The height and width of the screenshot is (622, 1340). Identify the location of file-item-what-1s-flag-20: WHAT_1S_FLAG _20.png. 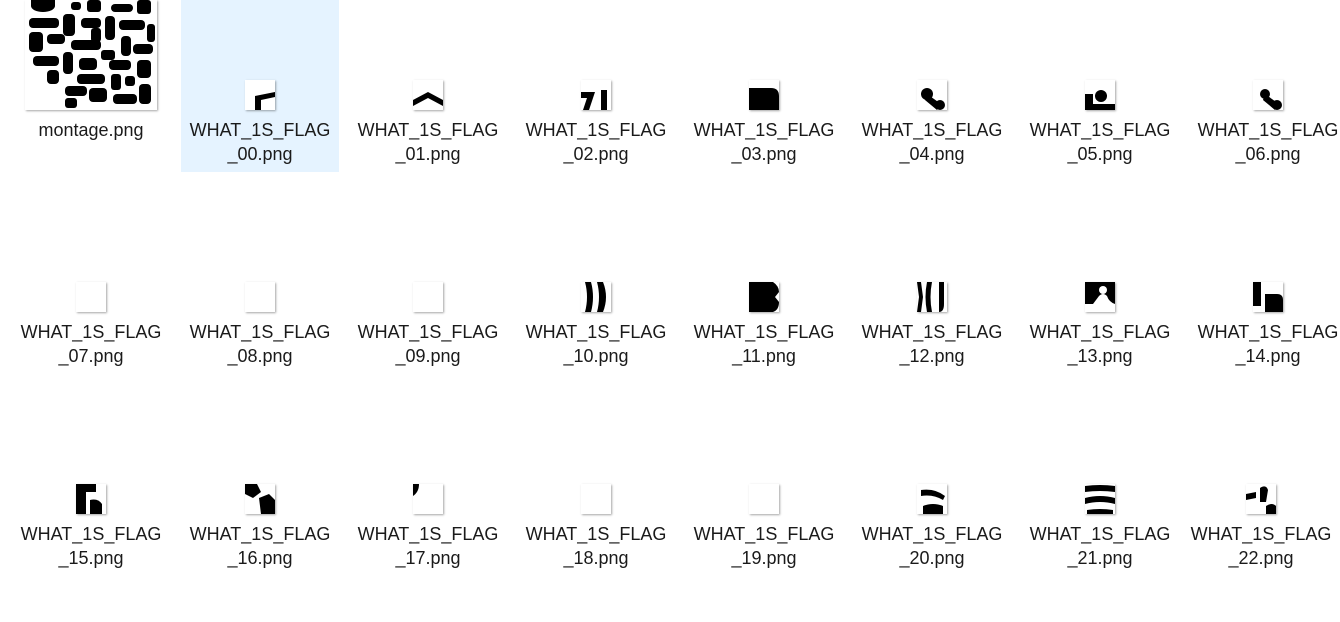
(932, 490).